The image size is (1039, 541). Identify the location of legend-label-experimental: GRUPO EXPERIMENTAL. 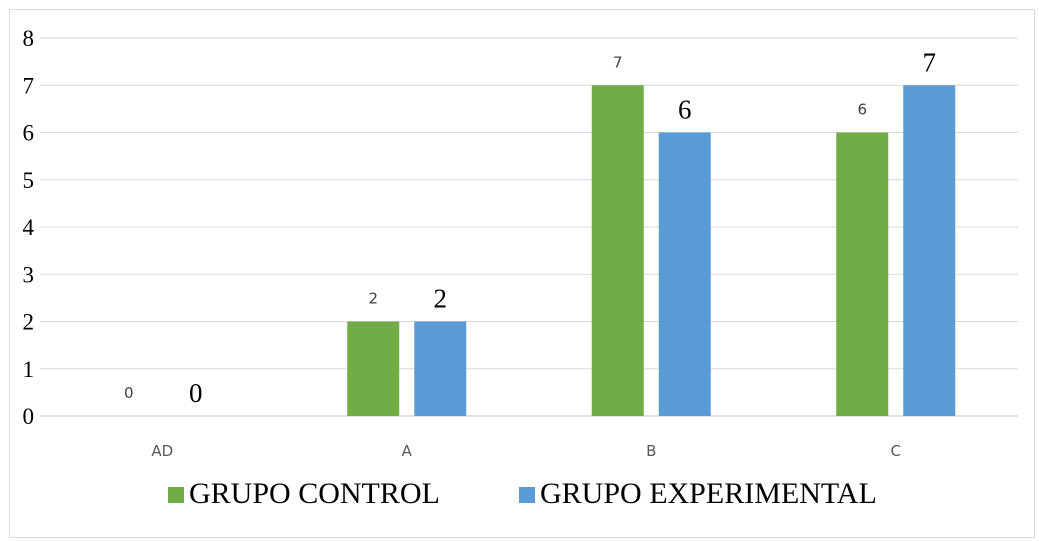
(708, 493).